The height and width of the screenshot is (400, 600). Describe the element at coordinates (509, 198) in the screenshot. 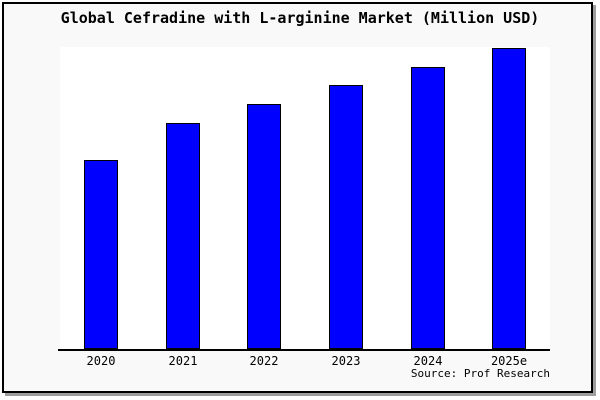

I see `bar-2025e` at that location.